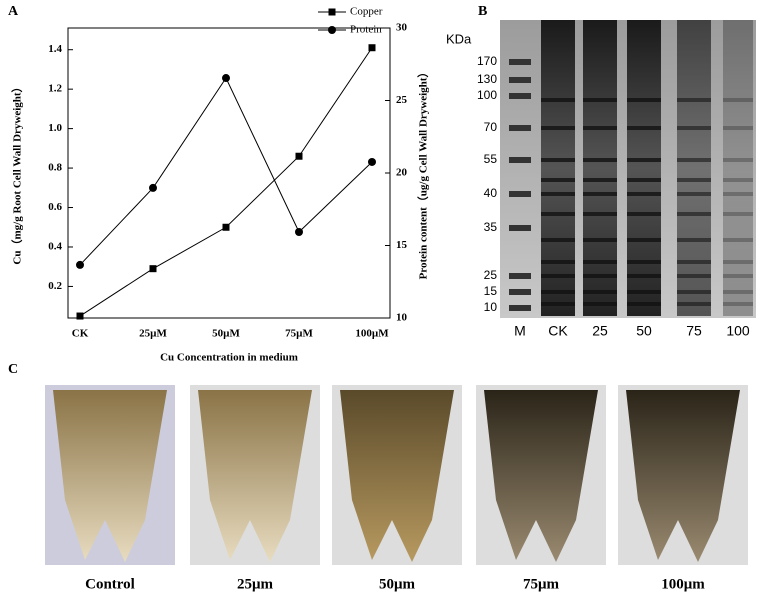 Image resolution: width=764 pixels, height=599 pixels. What do you see at coordinates (694, 331) in the screenshot?
I see `lane-label: 75` at bounding box center [694, 331].